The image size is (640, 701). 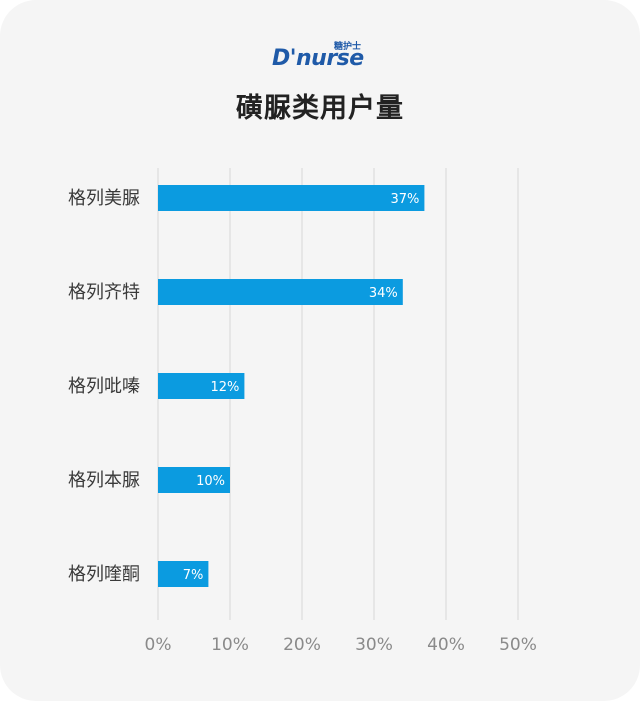 I want to click on value-label-0: 37%, so click(x=404, y=199).